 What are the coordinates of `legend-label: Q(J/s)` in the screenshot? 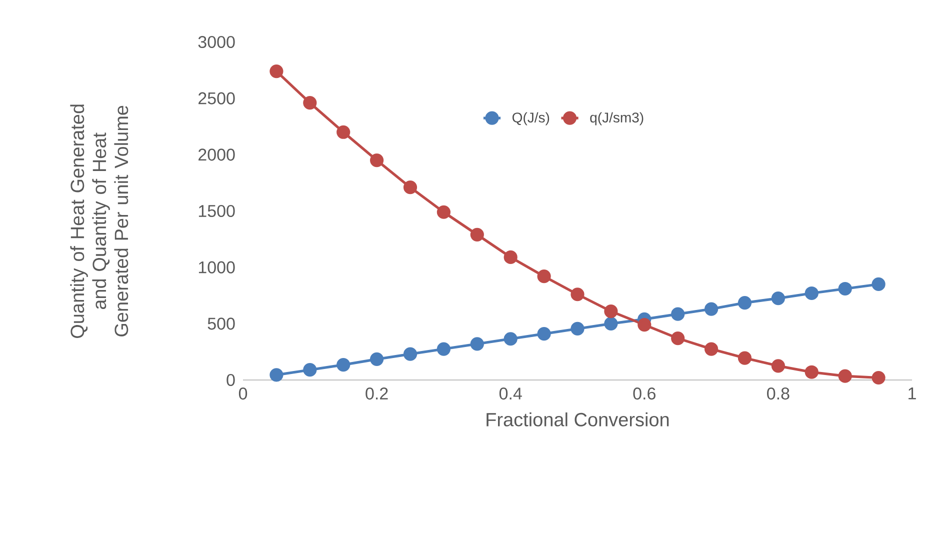 It's located at (531, 119).